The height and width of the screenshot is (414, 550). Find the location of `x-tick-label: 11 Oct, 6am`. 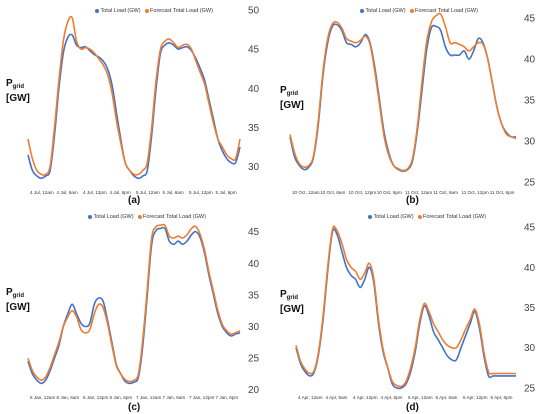

x-tick-label: 11 Oct, 6am is located at coordinates (445, 192).